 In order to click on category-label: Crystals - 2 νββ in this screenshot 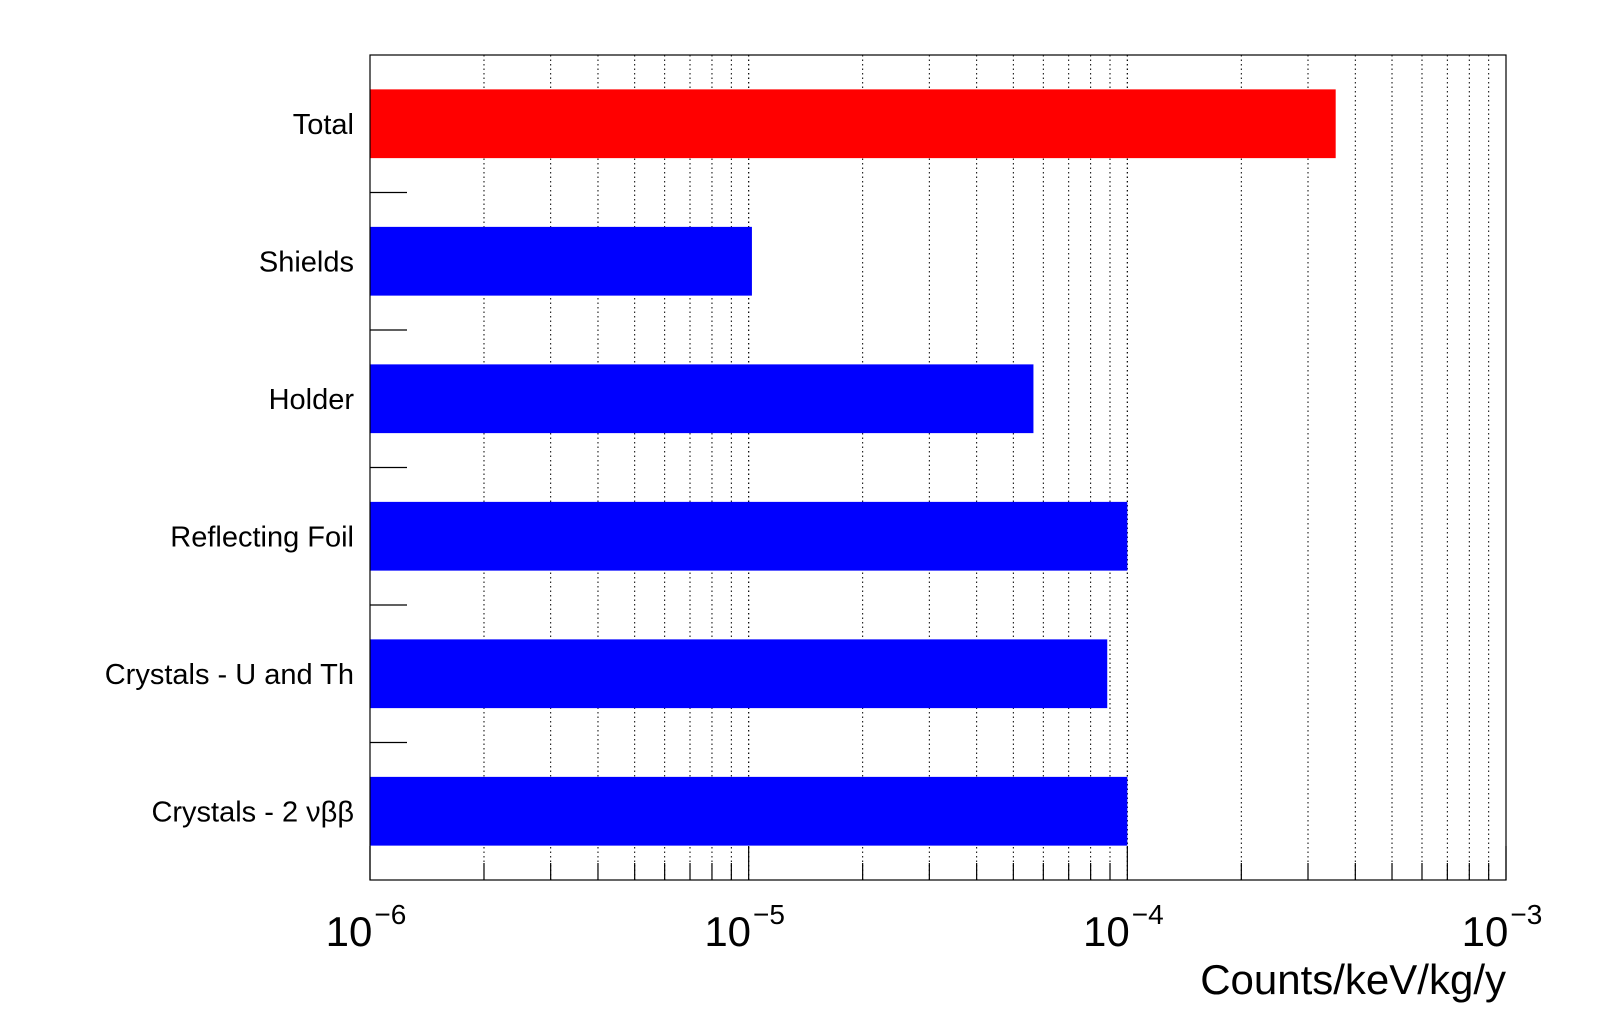, I will do `click(252, 812)`.